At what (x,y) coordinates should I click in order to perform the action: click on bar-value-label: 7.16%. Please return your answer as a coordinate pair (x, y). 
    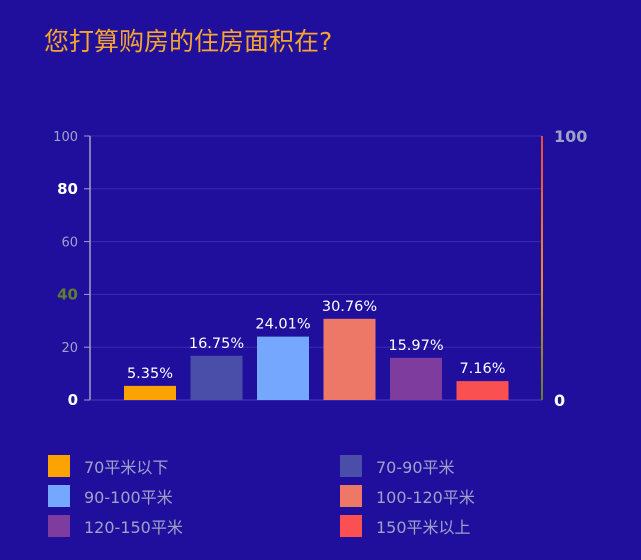
    Looking at the image, I should click on (482, 369).